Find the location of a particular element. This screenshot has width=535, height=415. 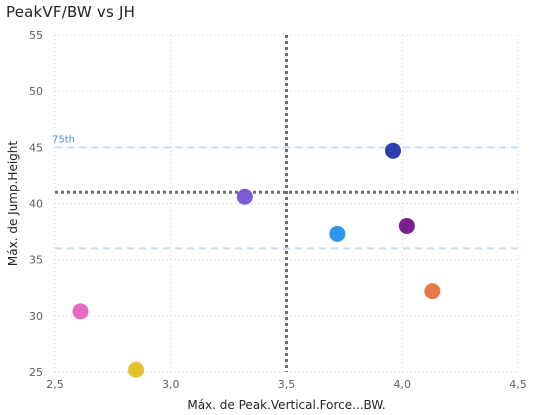

y-tick-label: 55 is located at coordinates (36, 35).